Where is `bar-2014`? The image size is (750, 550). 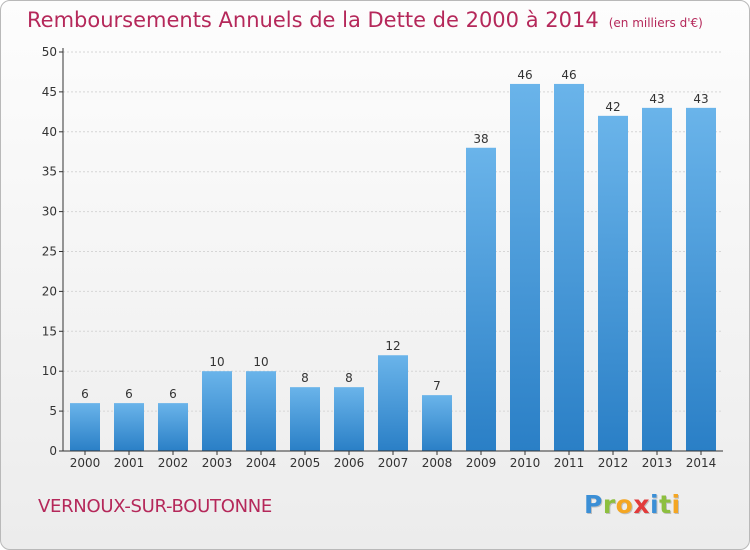 bar-2014 is located at coordinates (701, 279).